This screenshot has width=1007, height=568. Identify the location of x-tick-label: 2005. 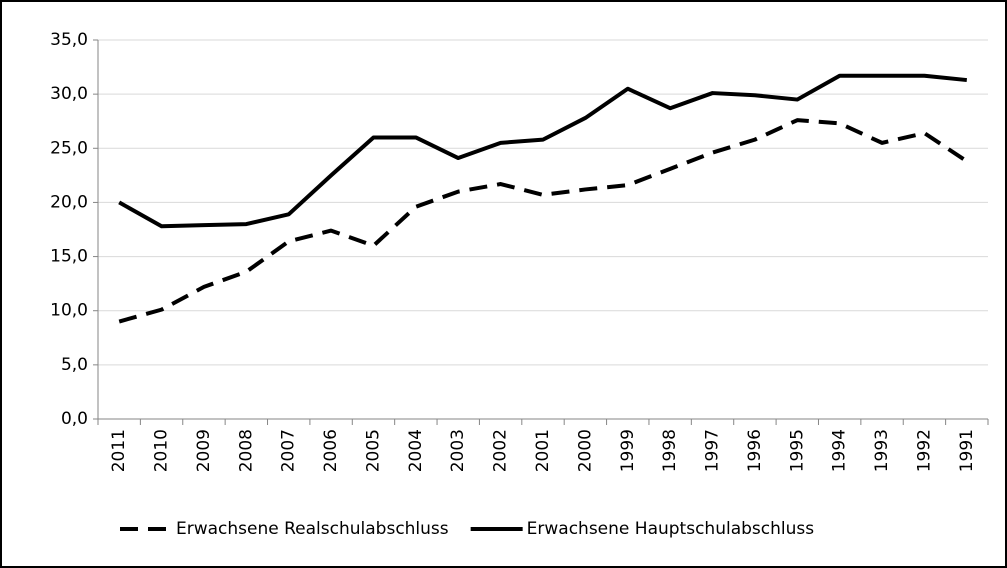
(373, 450).